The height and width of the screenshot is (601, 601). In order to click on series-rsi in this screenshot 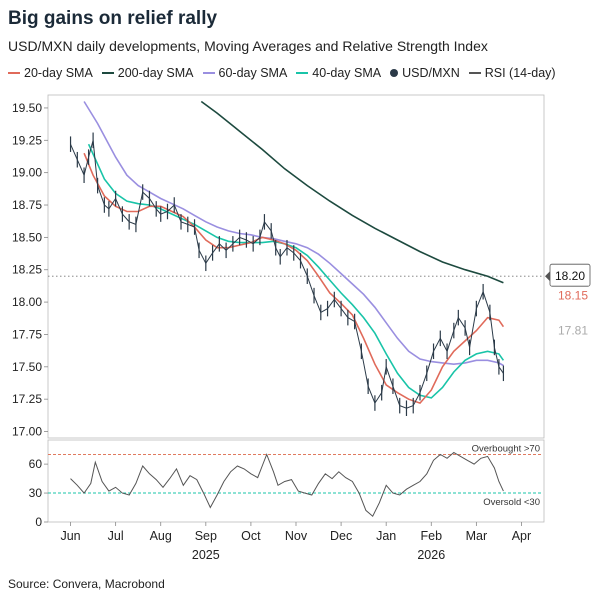, I will do `click(287, 484)`.